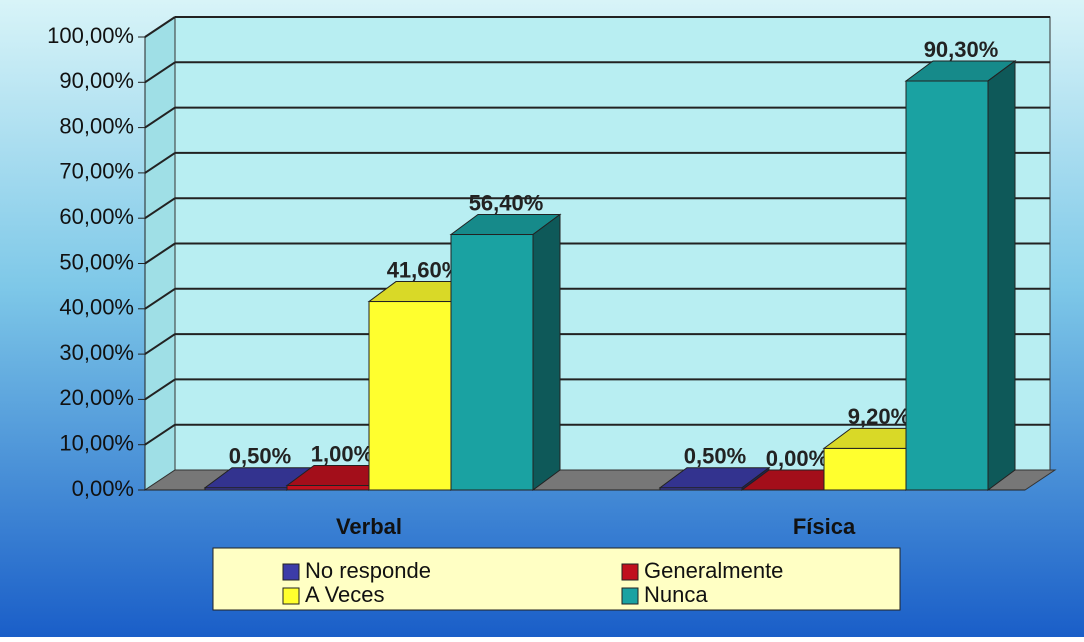 The width and height of the screenshot is (1084, 642). Describe the element at coordinates (424, 269) in the screenshot. I see `value-label: 41,60%` at that location.